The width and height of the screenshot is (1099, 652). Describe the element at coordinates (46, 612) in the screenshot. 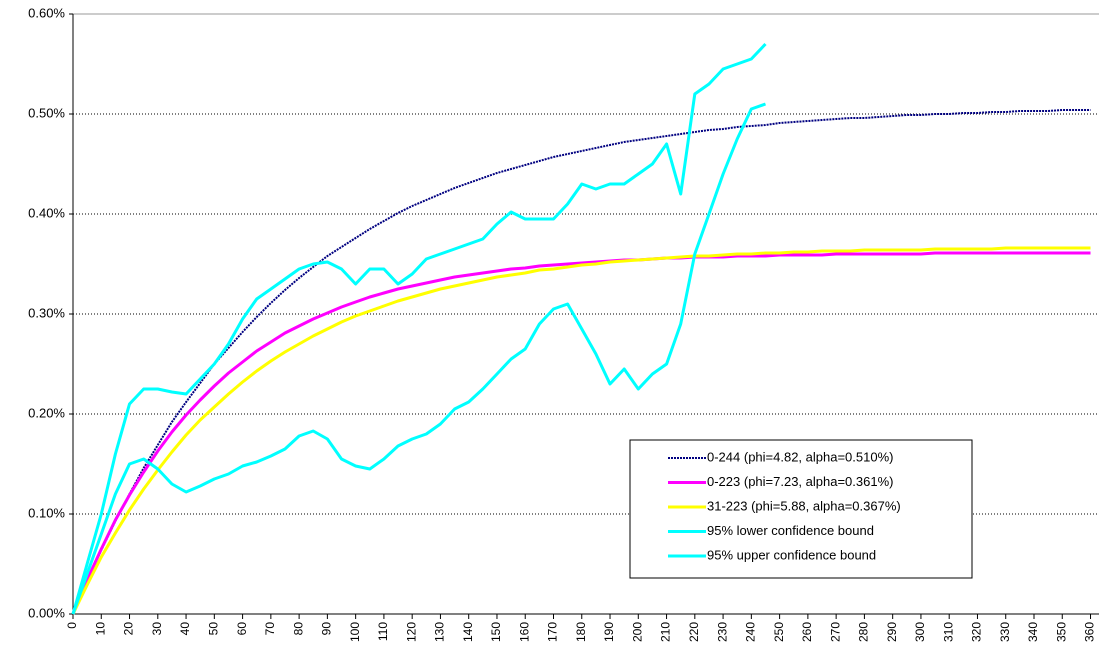

I see `y-tick-label: 0.00%` at that location.